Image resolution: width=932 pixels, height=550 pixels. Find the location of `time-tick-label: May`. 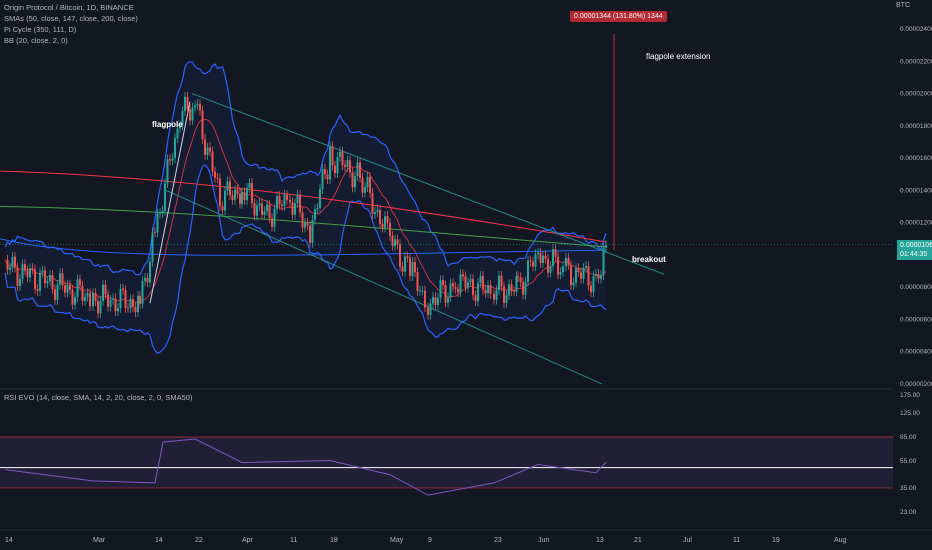

time-tick-label: May is located at coordinates (397, 540).